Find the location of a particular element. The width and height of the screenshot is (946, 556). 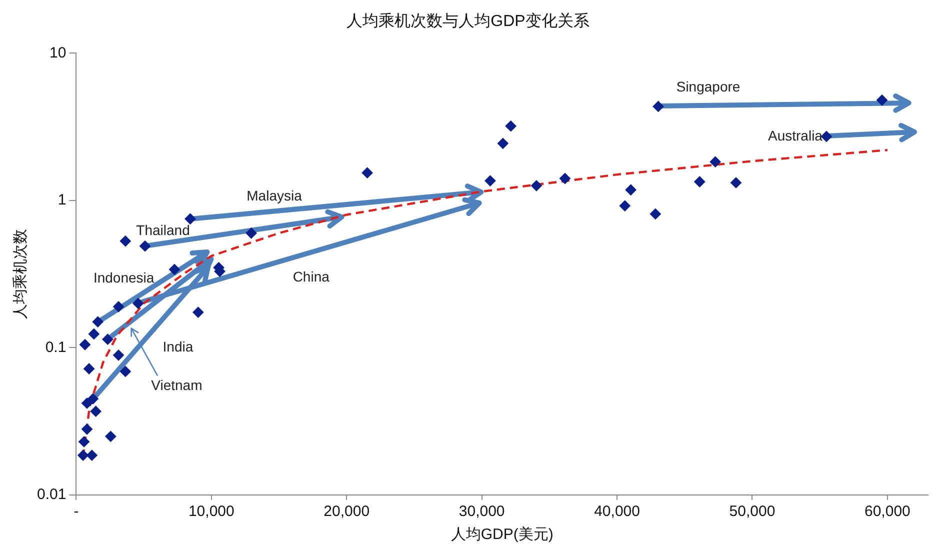

annotation: Singapore is located at coordinates (708, 86).